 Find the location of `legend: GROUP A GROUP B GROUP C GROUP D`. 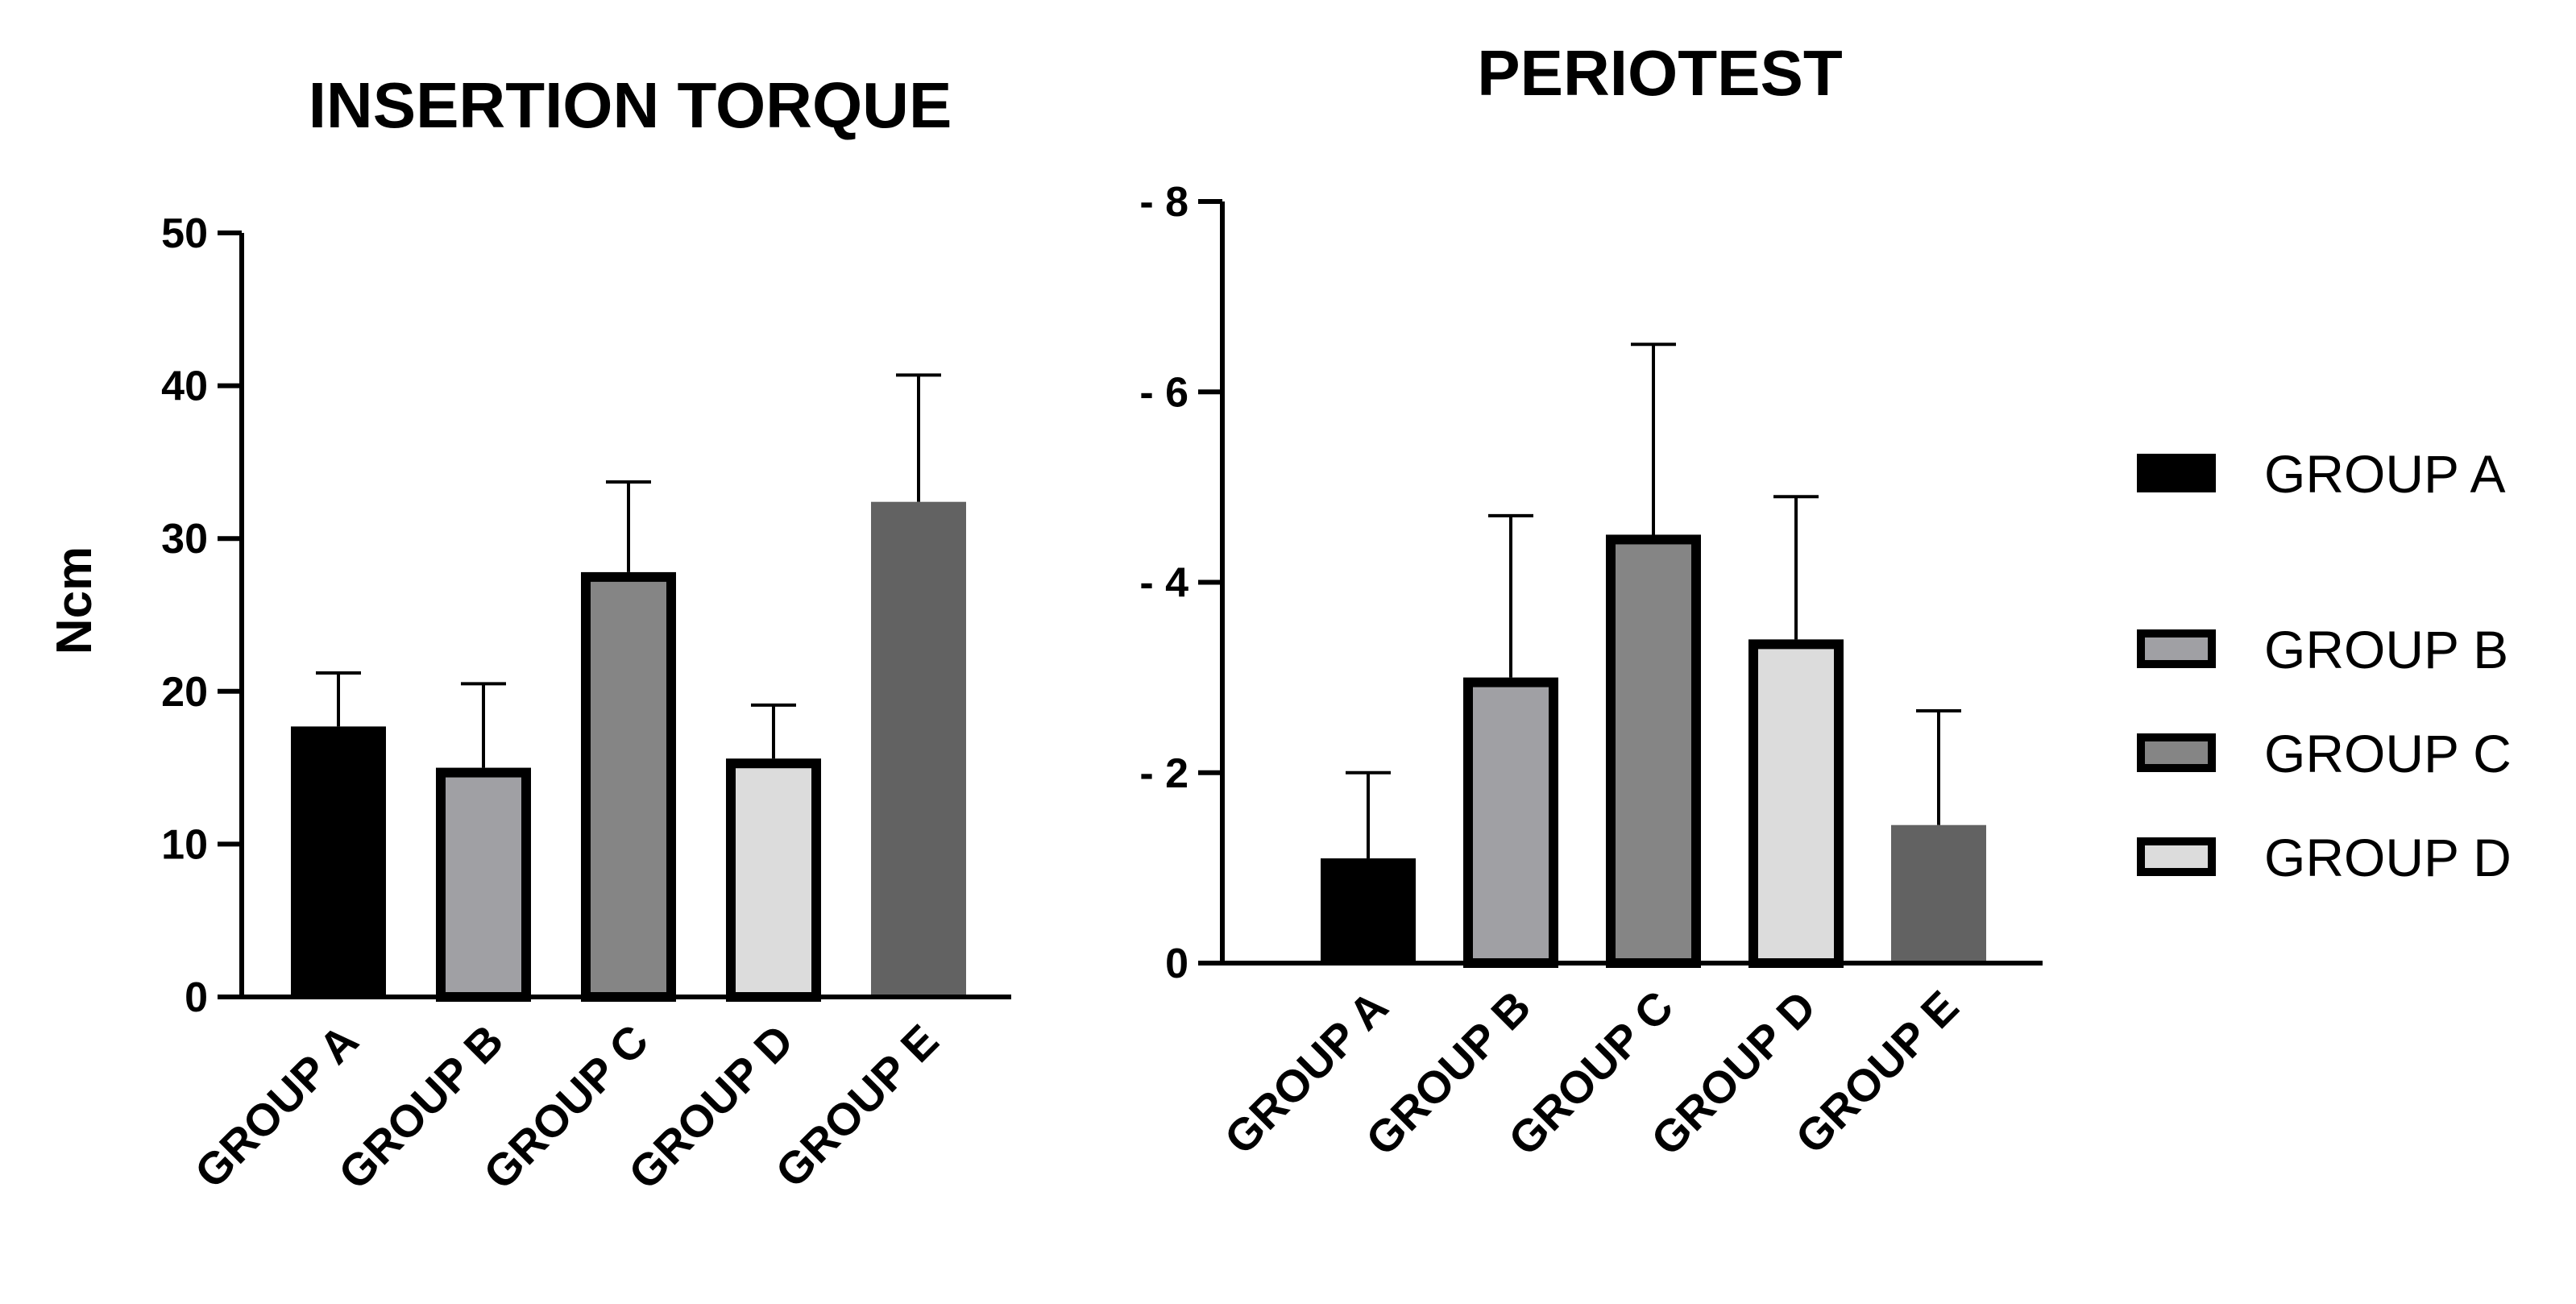

legend: GROUP A GROUP B GROUP C GROUP D is located at coordinates (2324, 665).